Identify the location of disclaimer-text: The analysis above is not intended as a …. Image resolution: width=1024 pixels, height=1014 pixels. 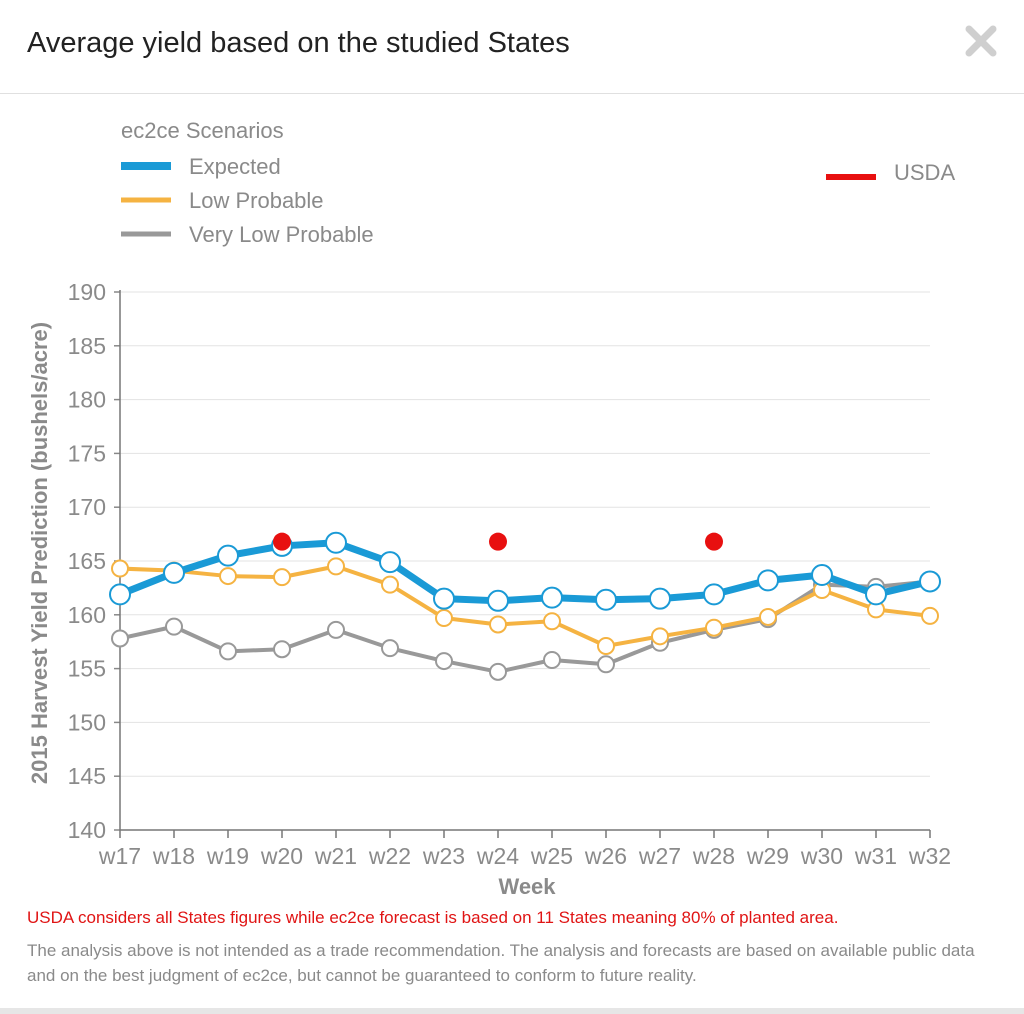
(501, 963).